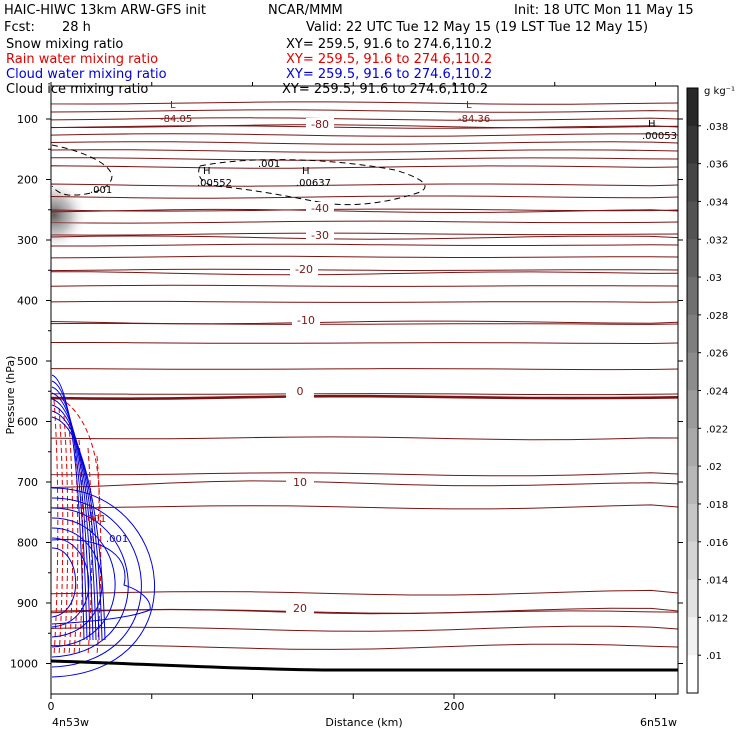  What do you see at coordinates (27, 240) in the screenshot?
I see `y-tick-label: 300` at bounding box center [27, 240].